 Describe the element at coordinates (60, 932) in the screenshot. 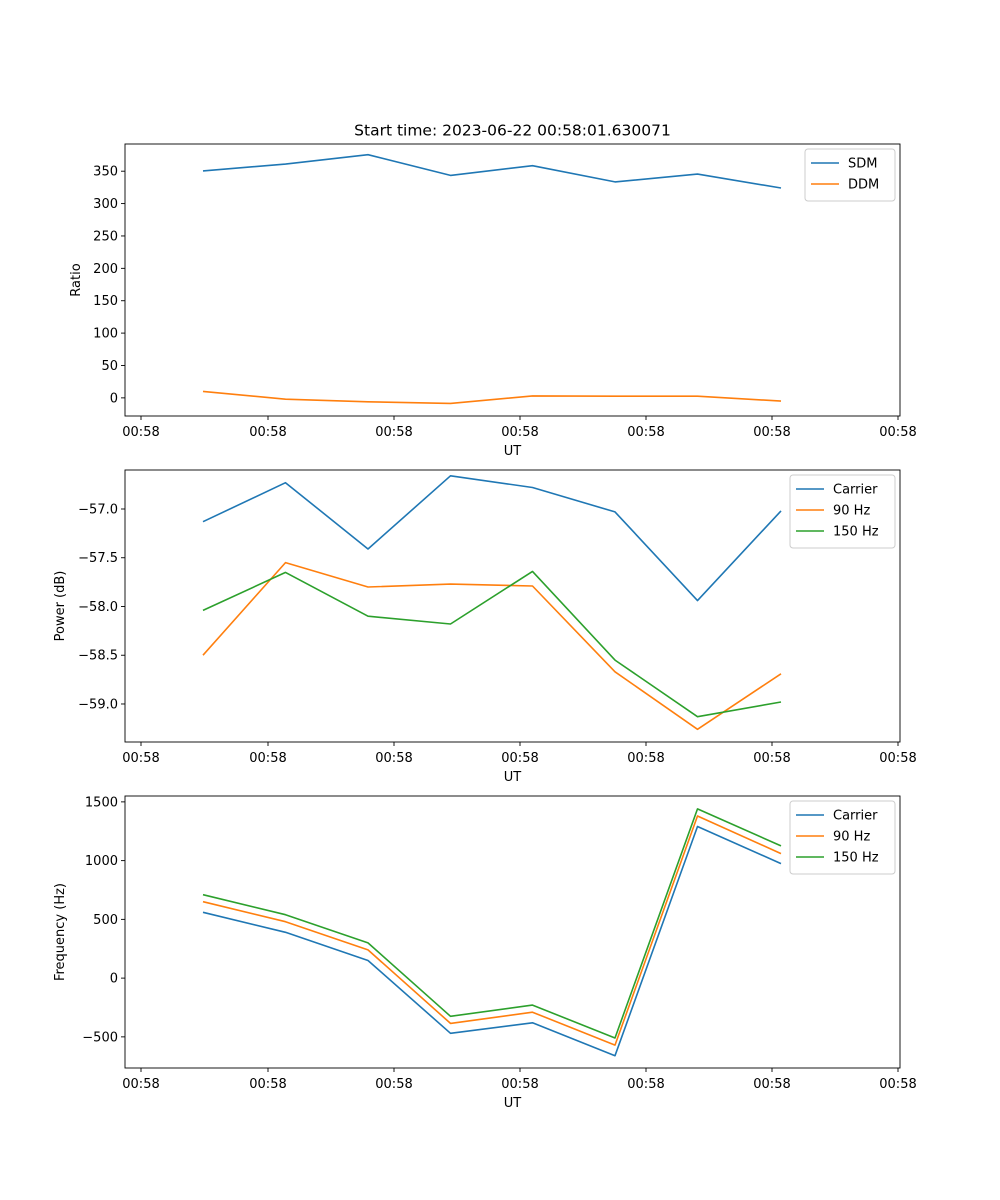

I see `y-axis-label: Frequency (Hz)` at that location.